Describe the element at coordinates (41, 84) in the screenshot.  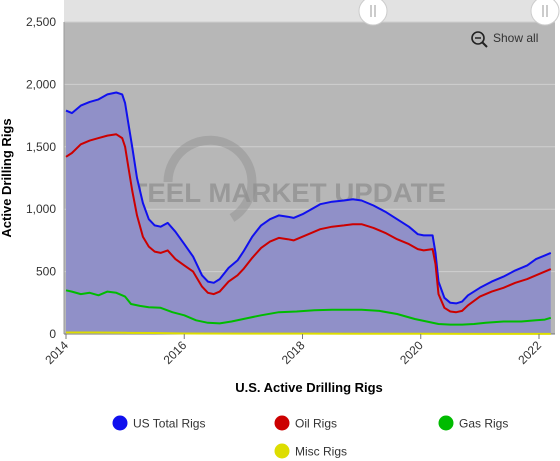
I see `y-tick-label: 2,000` at that location.